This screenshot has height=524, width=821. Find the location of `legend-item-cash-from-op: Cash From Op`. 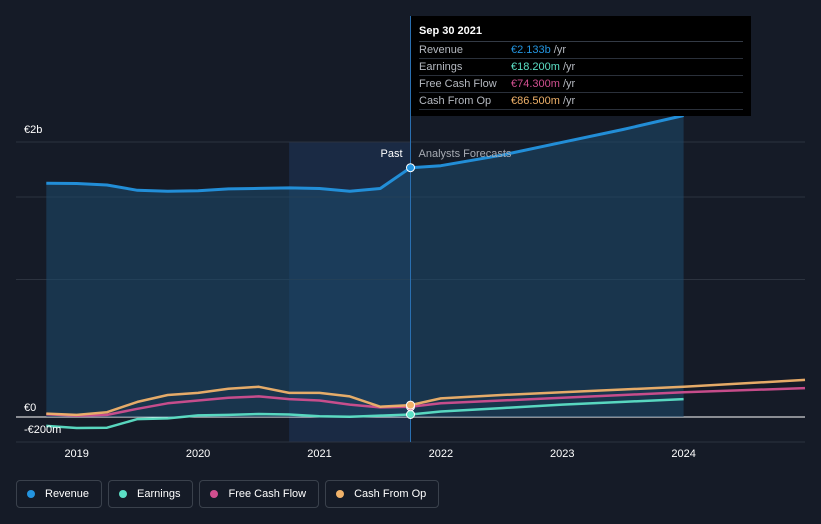

legend-item-cash-from-op: Cash From Op is located at coordinates (382, 494).